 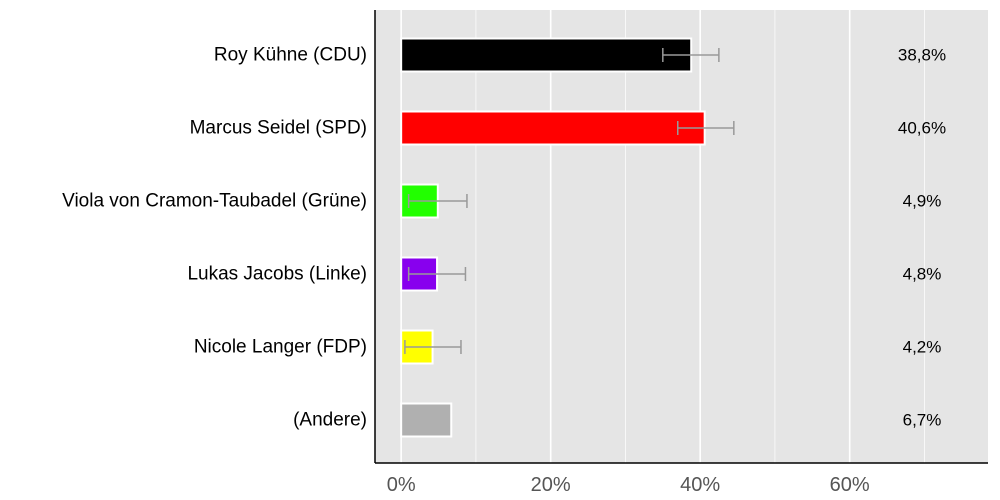 I want to click on x-tick-label: 40%, so click(x=700, y=485).